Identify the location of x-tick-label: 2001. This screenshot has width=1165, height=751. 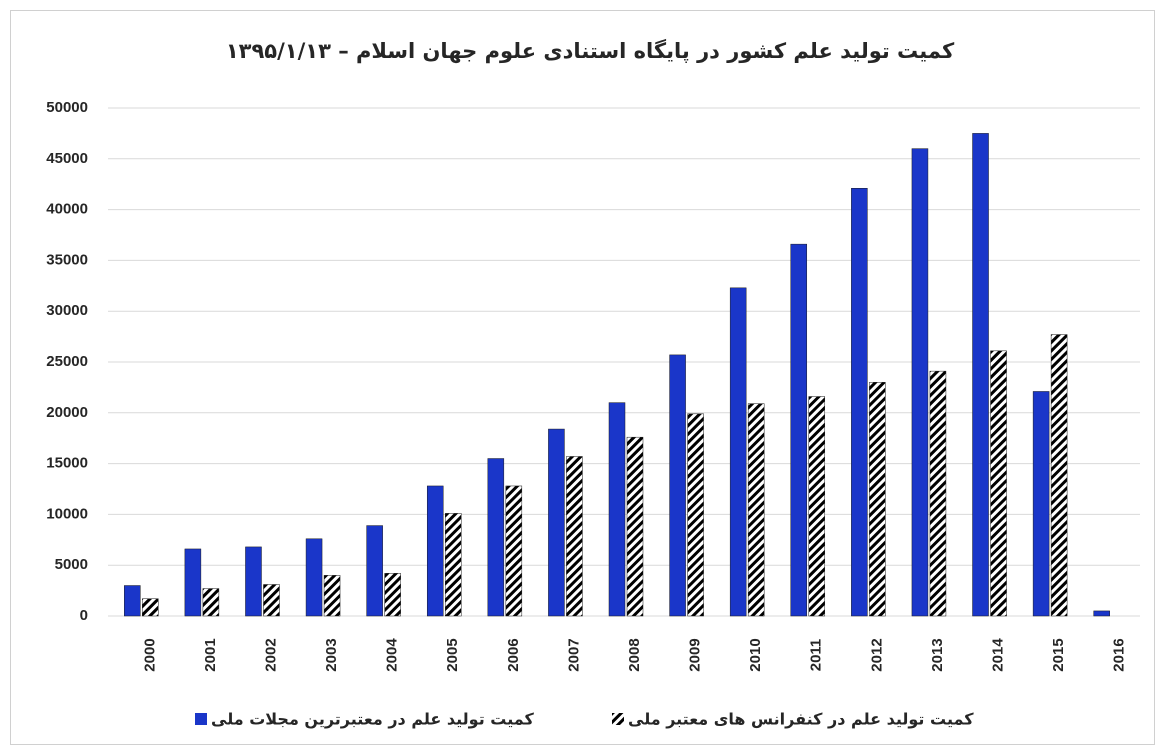
(210, 654).